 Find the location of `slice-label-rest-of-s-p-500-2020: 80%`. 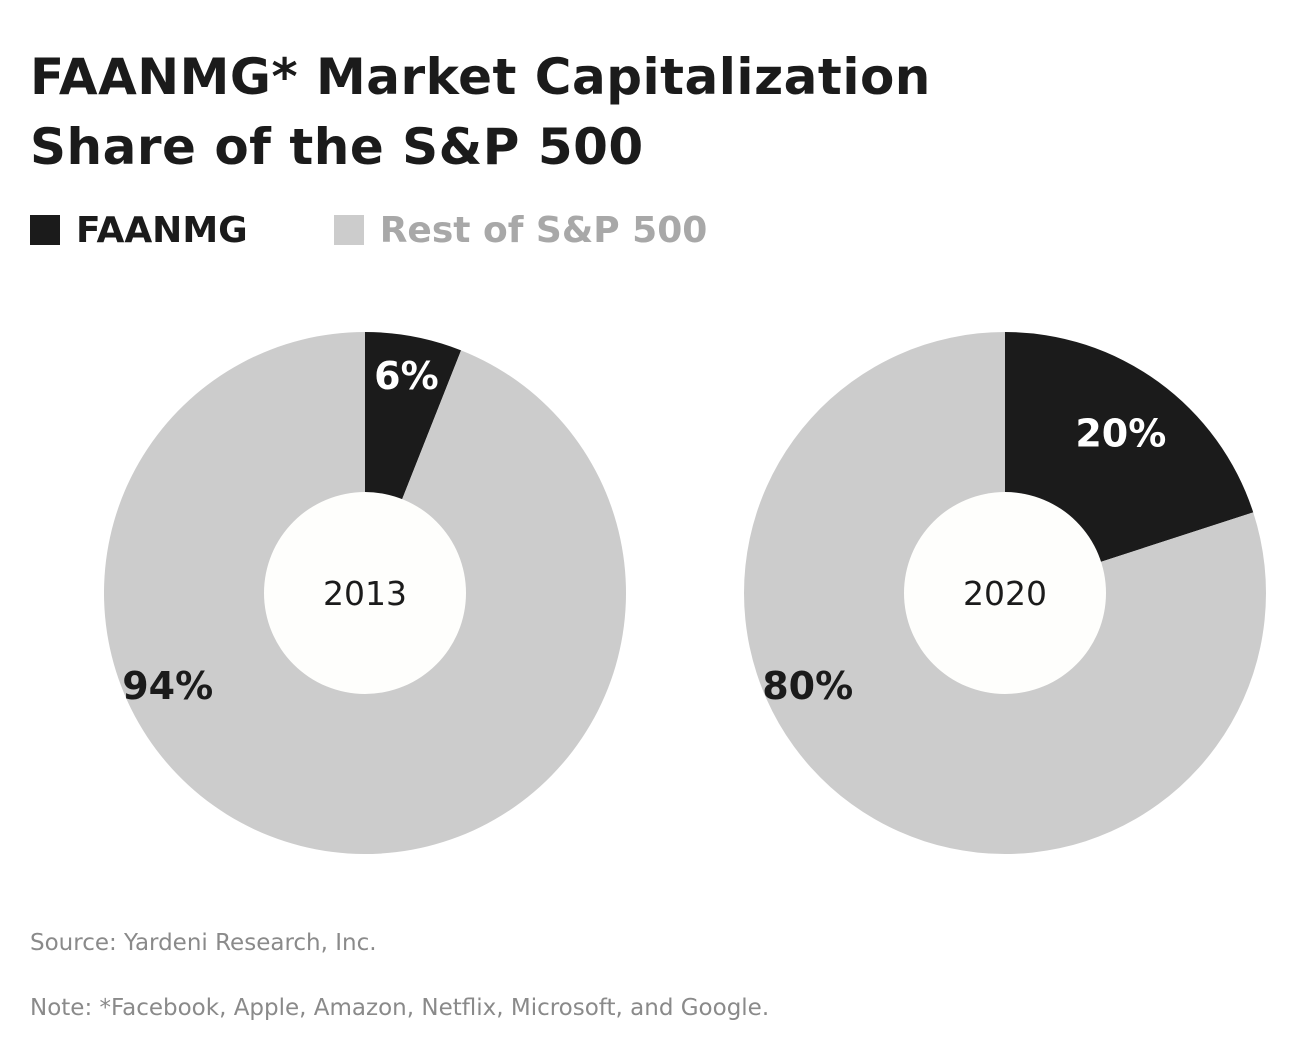

slice-label-rest-of-s-p-500-2020: 80% is located at coordinates (807, 686).